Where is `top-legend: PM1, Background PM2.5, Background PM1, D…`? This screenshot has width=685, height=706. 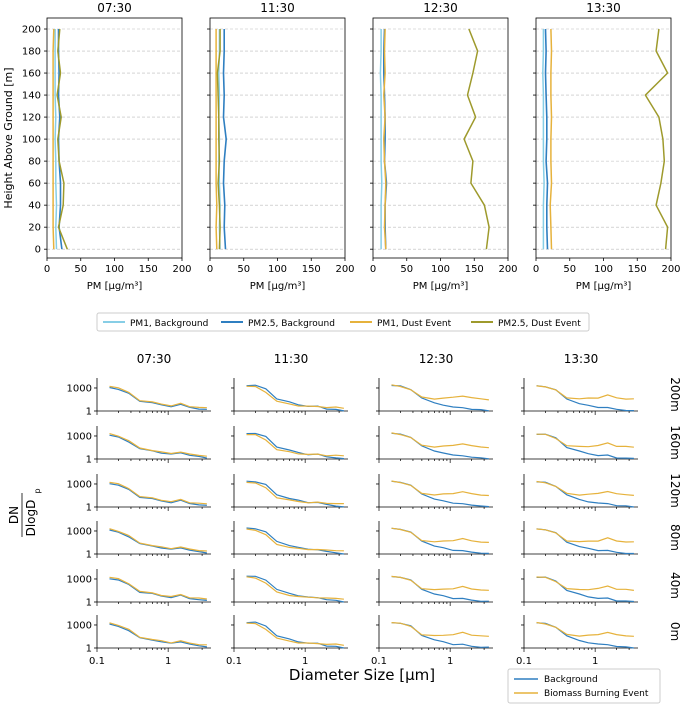
top-legend: PM1, Background PM2.5, Background PM1, D… is located at coordinates (343, 322).